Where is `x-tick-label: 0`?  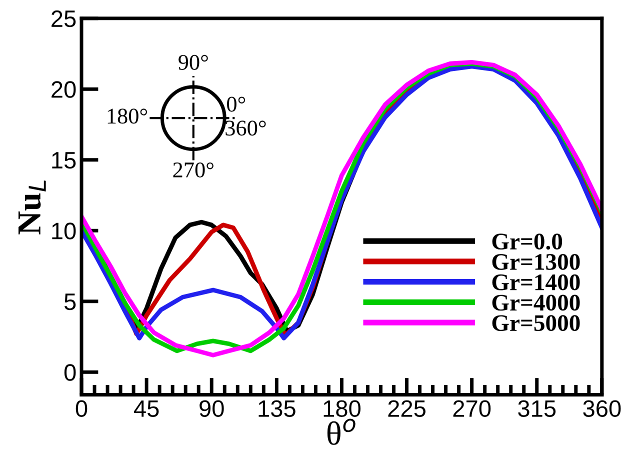 x-tick-label: 0 is located at coordinates (82, 408).